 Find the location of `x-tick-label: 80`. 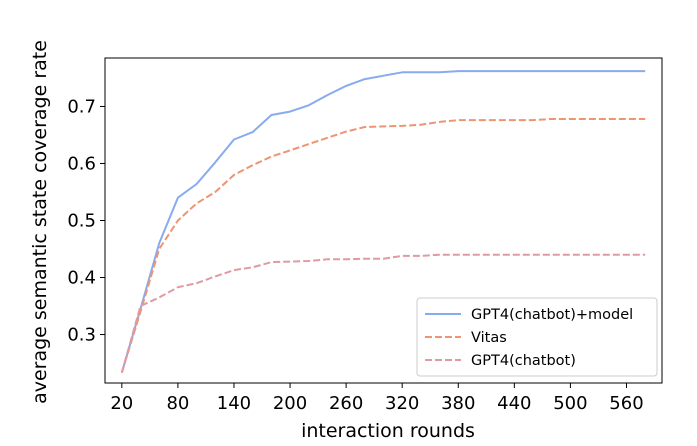

x-tick-label: 80 is located at coordinates (177, 403).